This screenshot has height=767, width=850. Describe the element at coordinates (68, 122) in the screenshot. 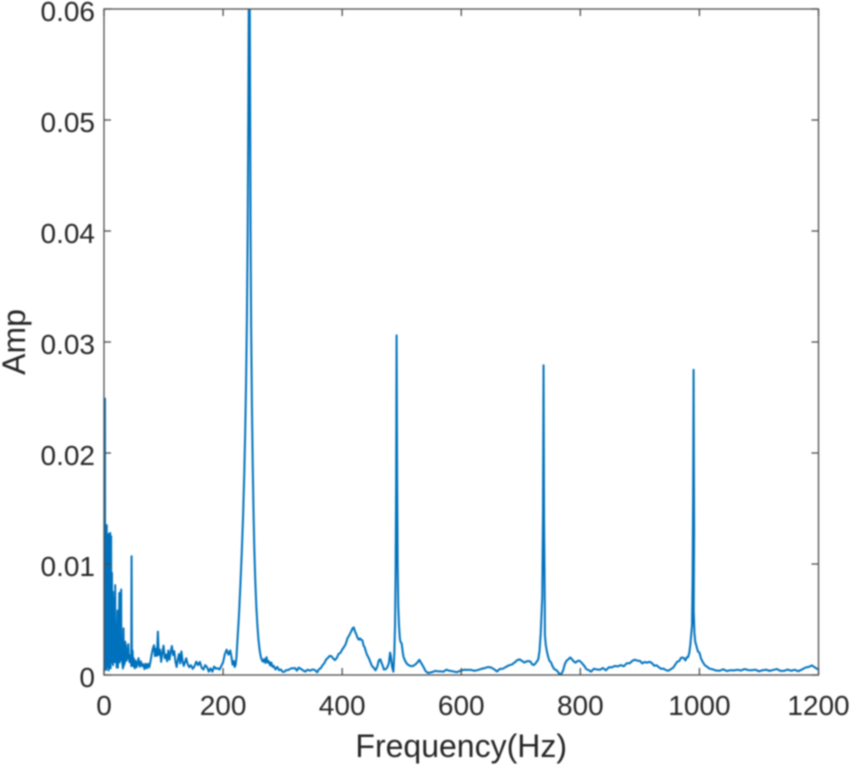

I see `svg-text: 0.05` at that location.